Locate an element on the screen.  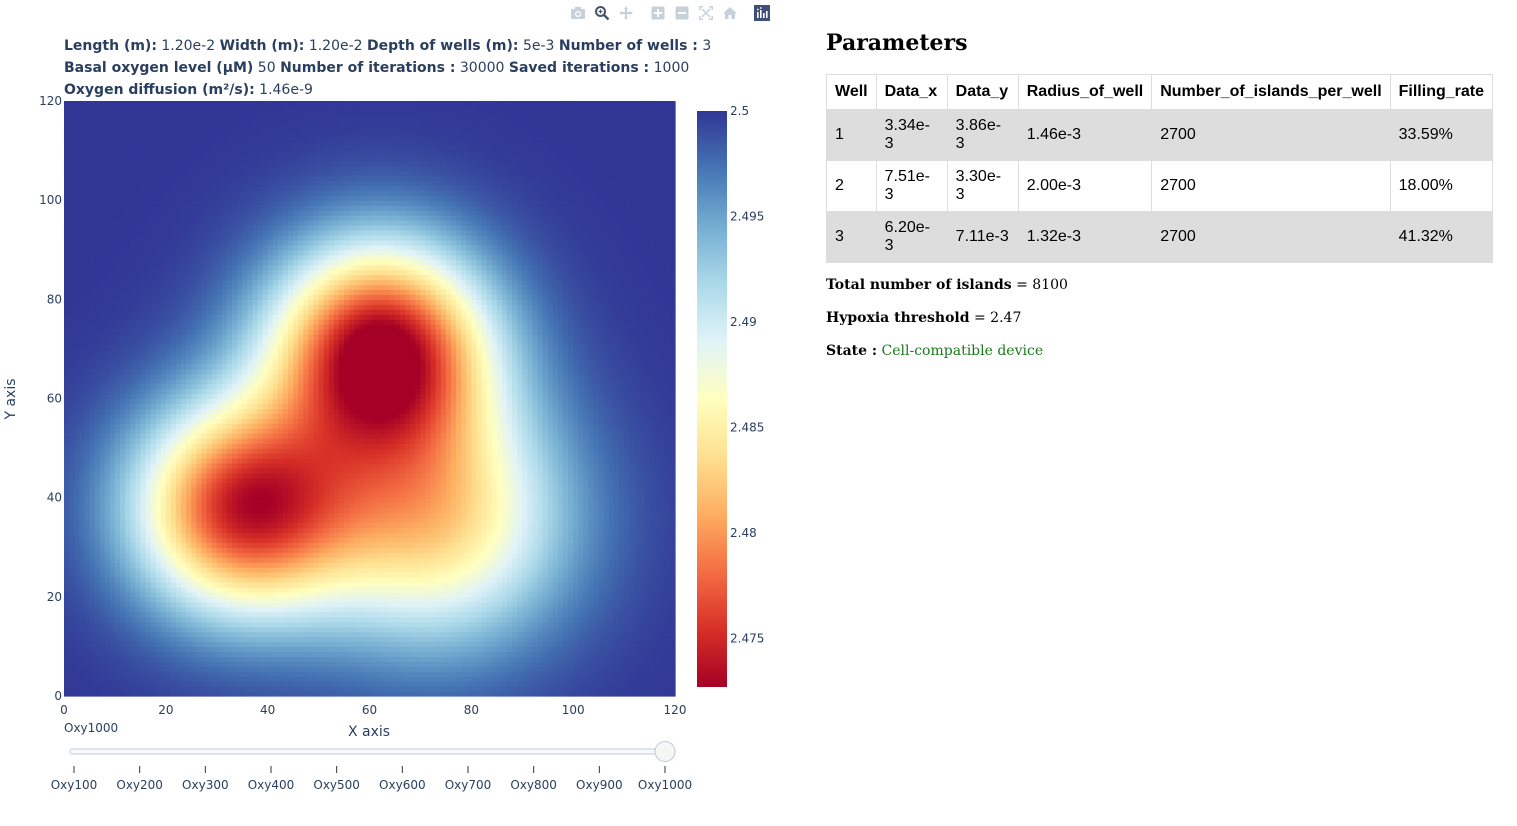
zoom-in-button is located at coordinates (658, 13).